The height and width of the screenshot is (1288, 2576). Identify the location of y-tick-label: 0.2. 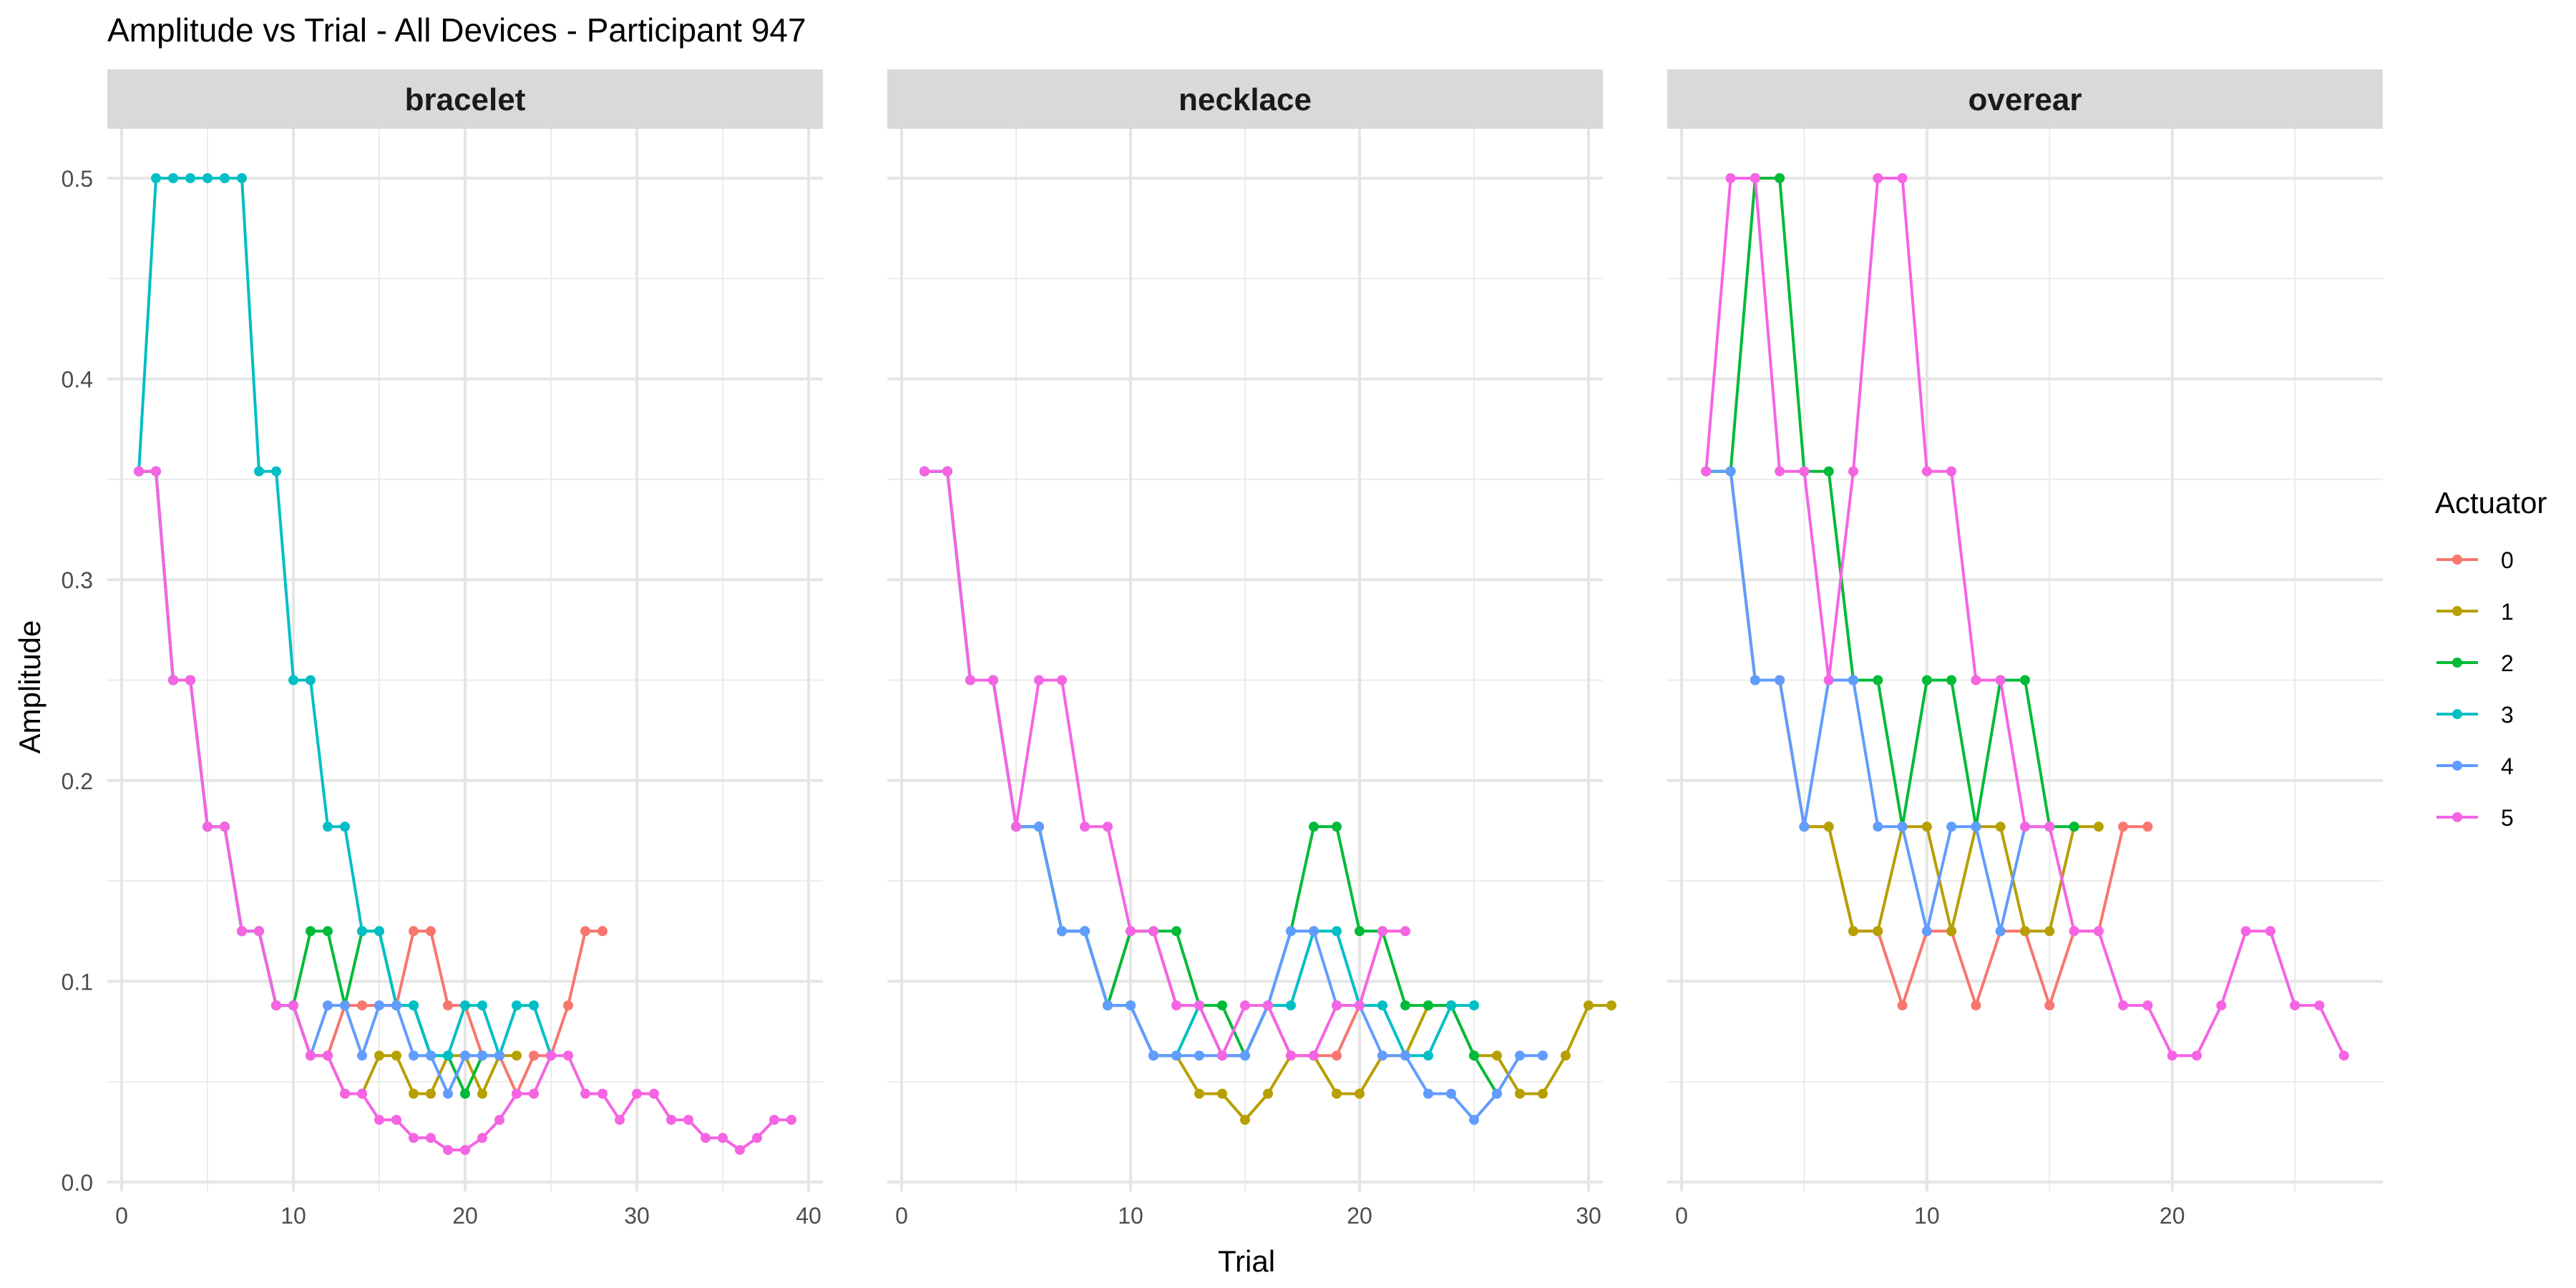
(77, 781).